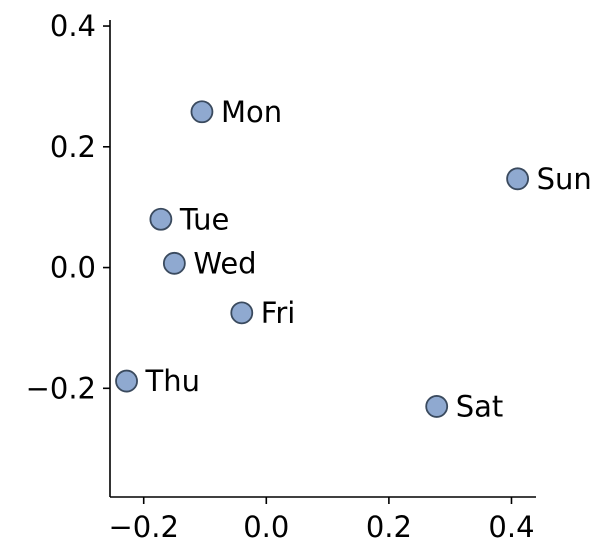 The width and height of the screenshot is (612, 560). What do you see at coordinates (73, 26) in the screenshot?
I see `y-tick-label: 0.4` at bounding box center [73, 26].